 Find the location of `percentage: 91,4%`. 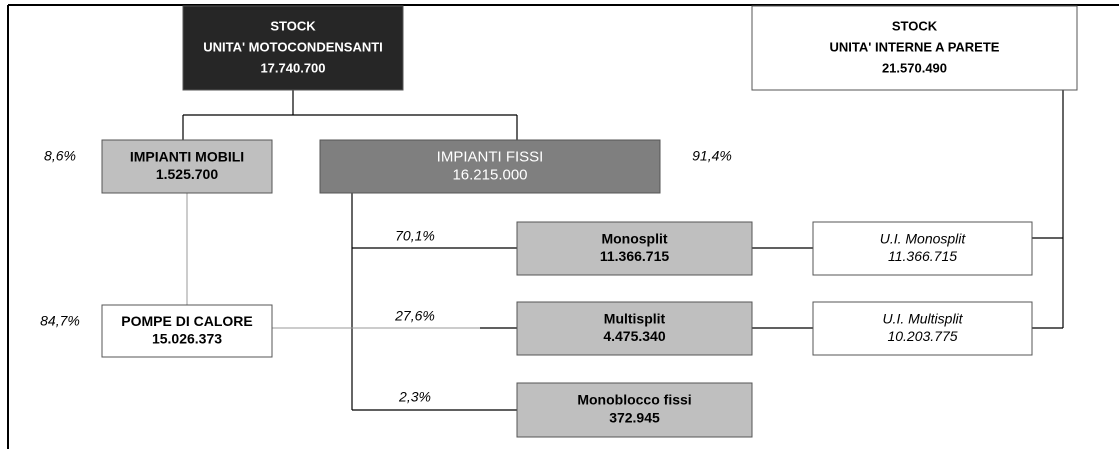

percentage: 91,4% is located at coordinates (712, 156).